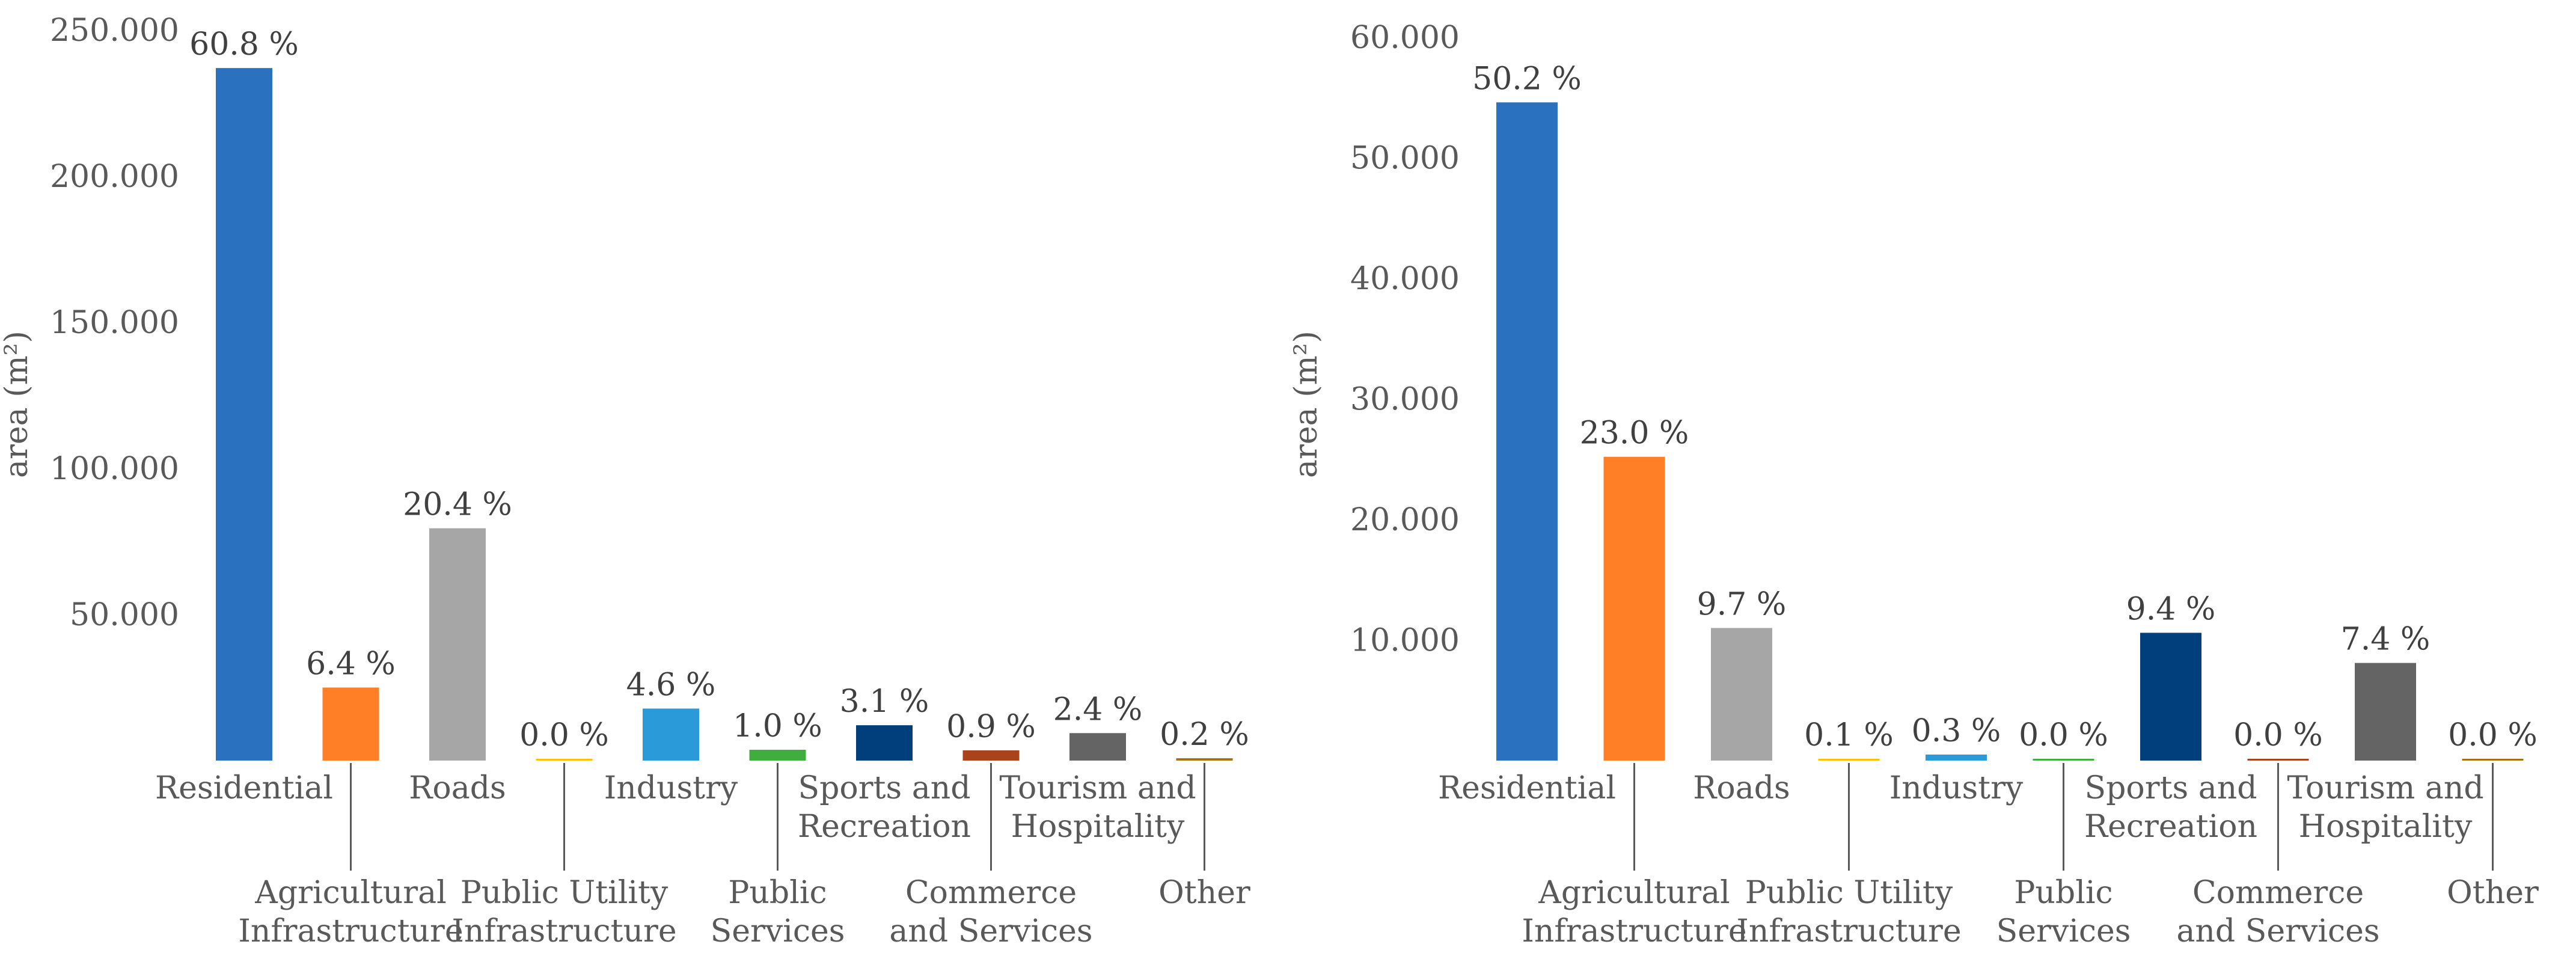 The width and height of the screenshot is (2576, 962). Describe the element at coordinates (2171, 609) in the screenshot. I see `data-label: 9.4 %` at that location.